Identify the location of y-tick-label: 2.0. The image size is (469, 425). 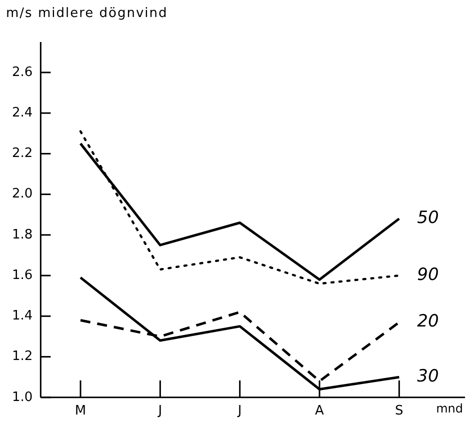
(22, 194).